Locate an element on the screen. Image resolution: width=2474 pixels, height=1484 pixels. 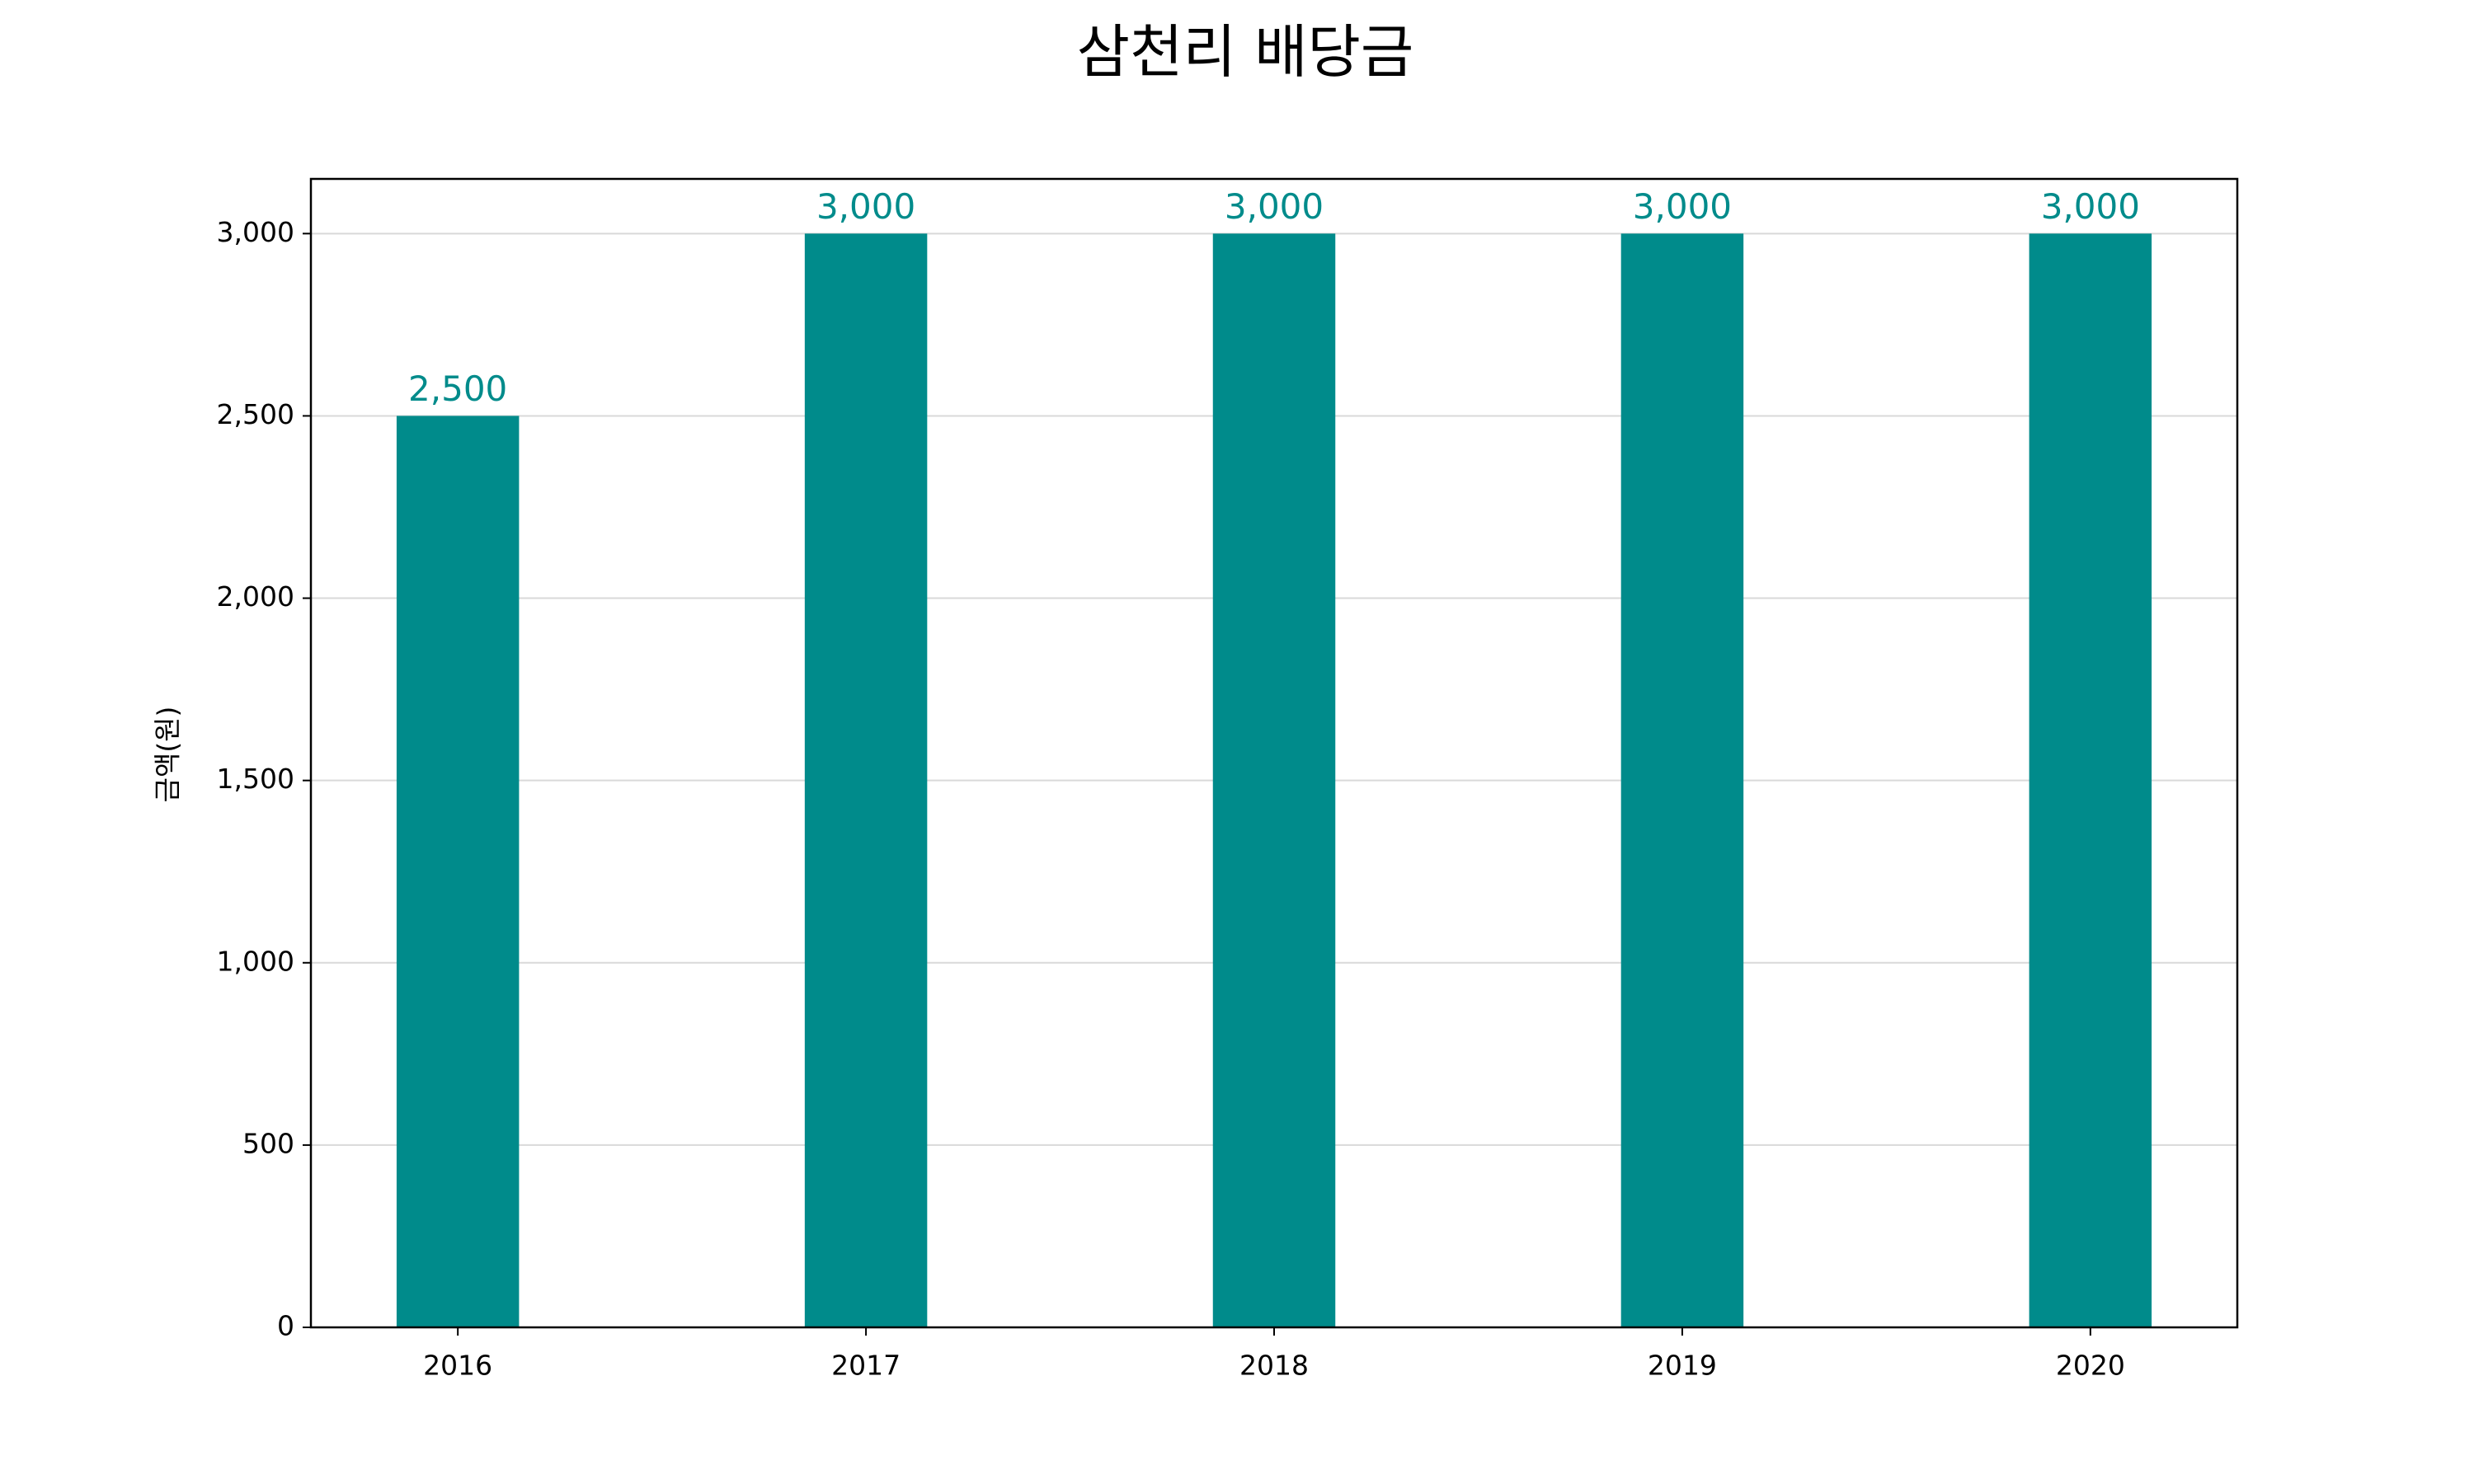
y-tick-label: 2,500 is located at coordinates (255, 414).